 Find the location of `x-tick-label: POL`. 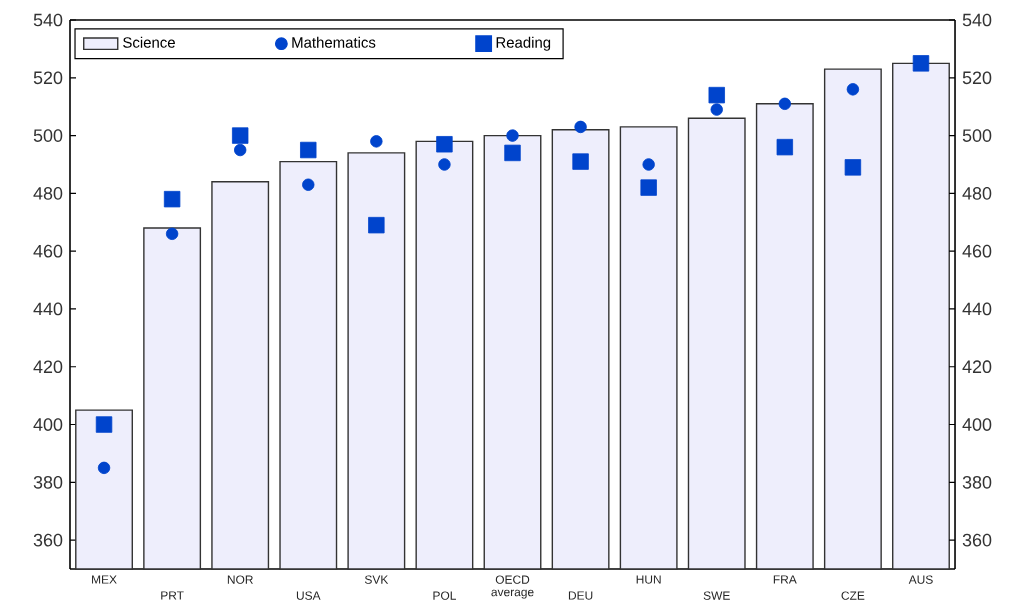

x-tick-label: POL is located at coordinates (444, 595).